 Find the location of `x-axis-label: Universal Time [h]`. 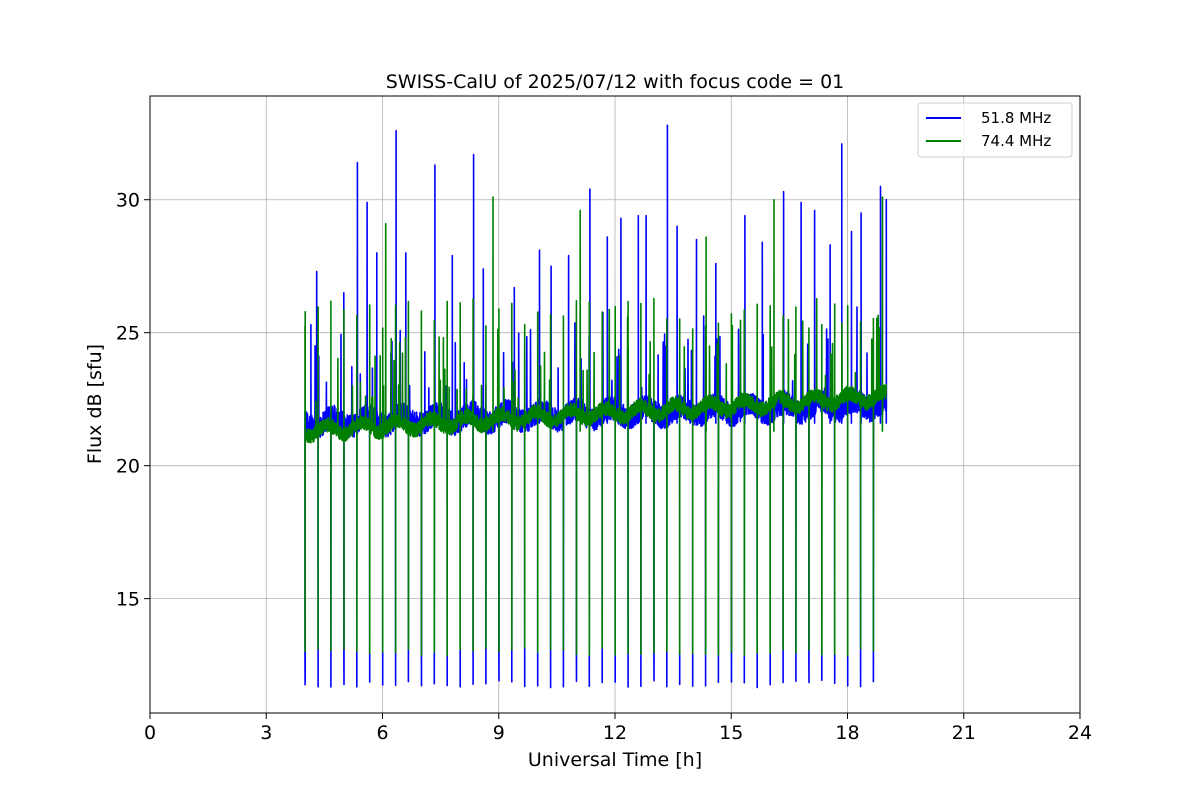

x-axis-label: Universal Time [h] is located at coordinates (615, 760).